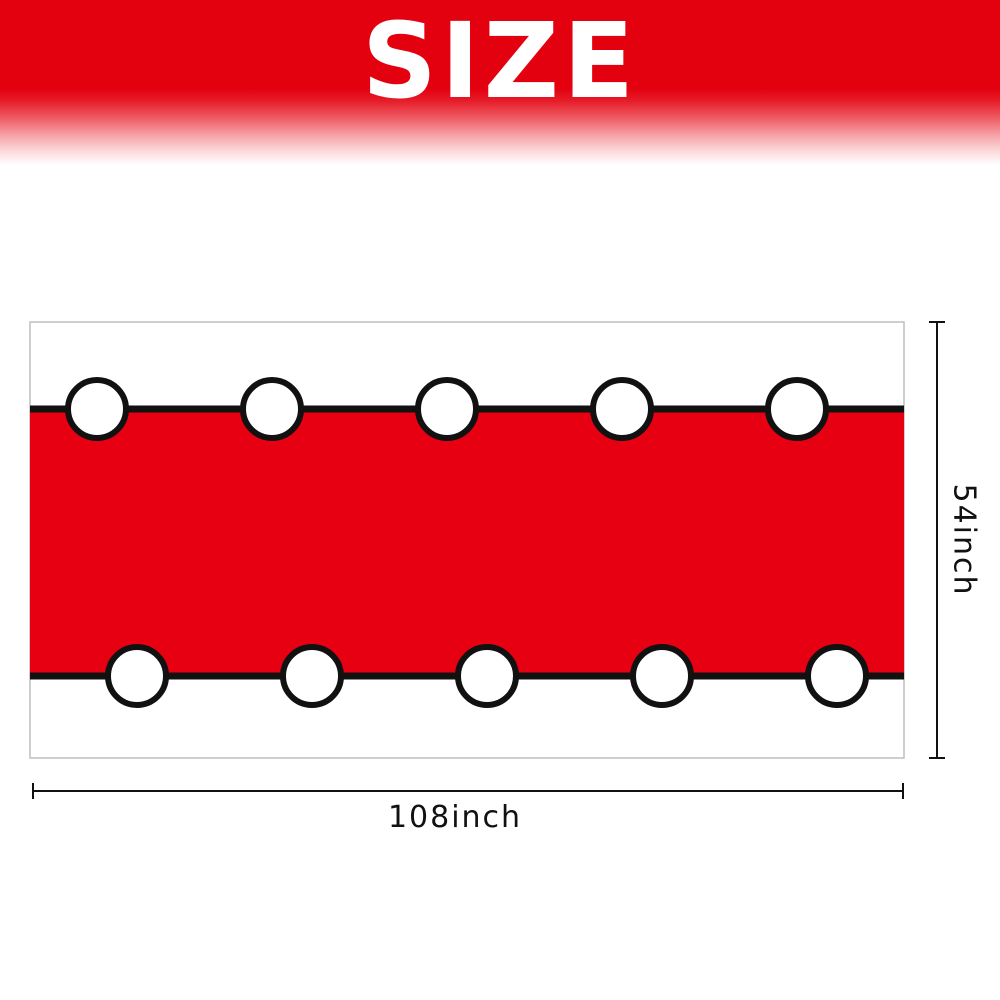 The image size is (1000, 1000). Describe the element at coordinates (468, 791) in the screenshot. I see `width-dimension-line` at that location.